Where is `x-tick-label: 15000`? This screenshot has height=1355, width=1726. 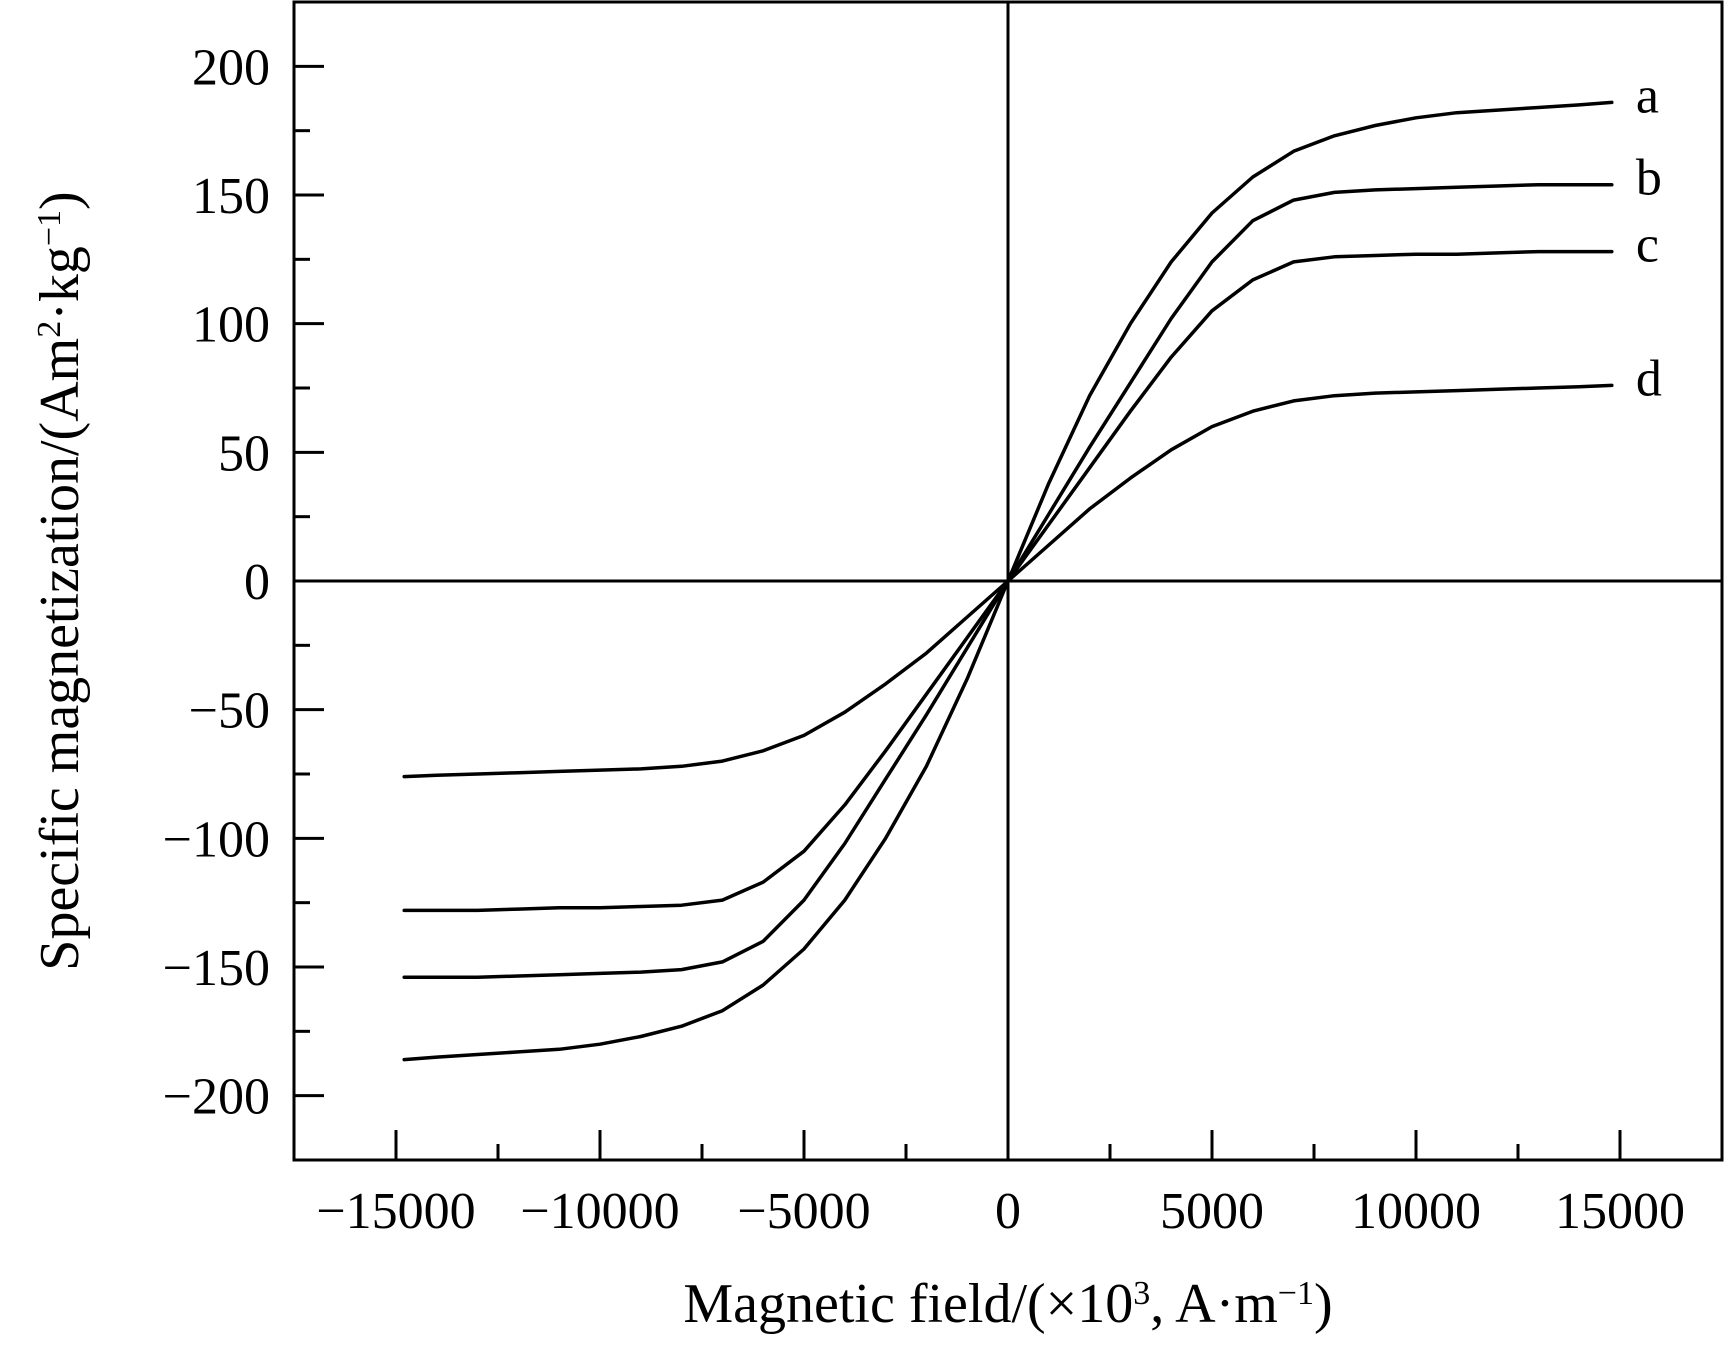 x-tick-label: 15000 is located at coordinates (1620, 1211).